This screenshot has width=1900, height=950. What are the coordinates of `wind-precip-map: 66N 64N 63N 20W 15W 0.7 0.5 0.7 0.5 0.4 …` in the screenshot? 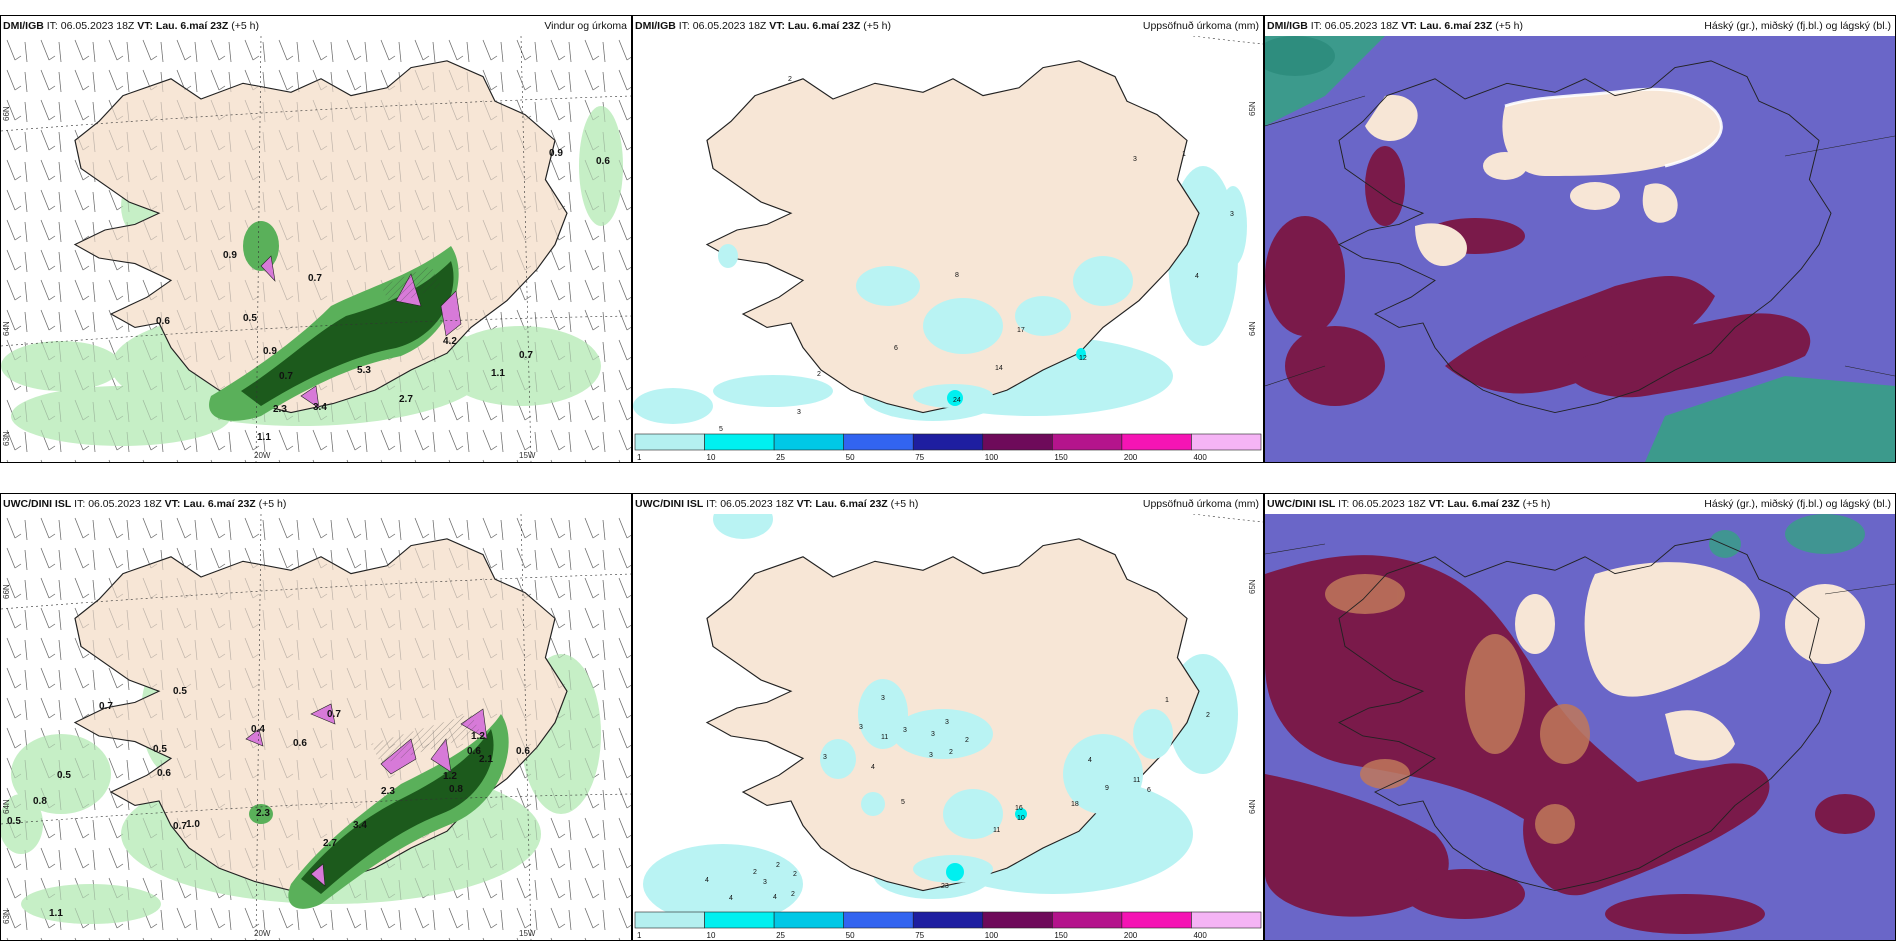 It's located at (316, 727).